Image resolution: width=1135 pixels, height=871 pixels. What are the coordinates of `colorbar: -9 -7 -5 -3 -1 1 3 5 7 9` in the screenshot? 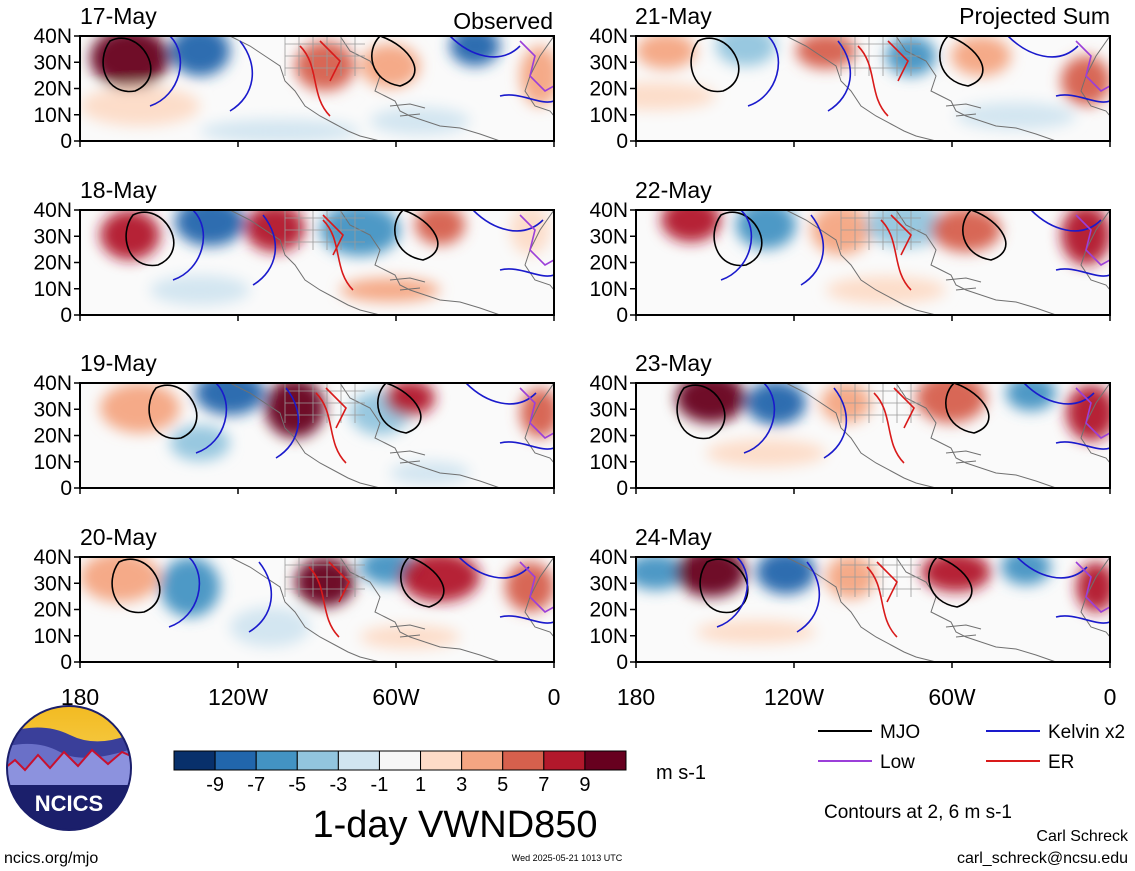 It's located at (400, 773).